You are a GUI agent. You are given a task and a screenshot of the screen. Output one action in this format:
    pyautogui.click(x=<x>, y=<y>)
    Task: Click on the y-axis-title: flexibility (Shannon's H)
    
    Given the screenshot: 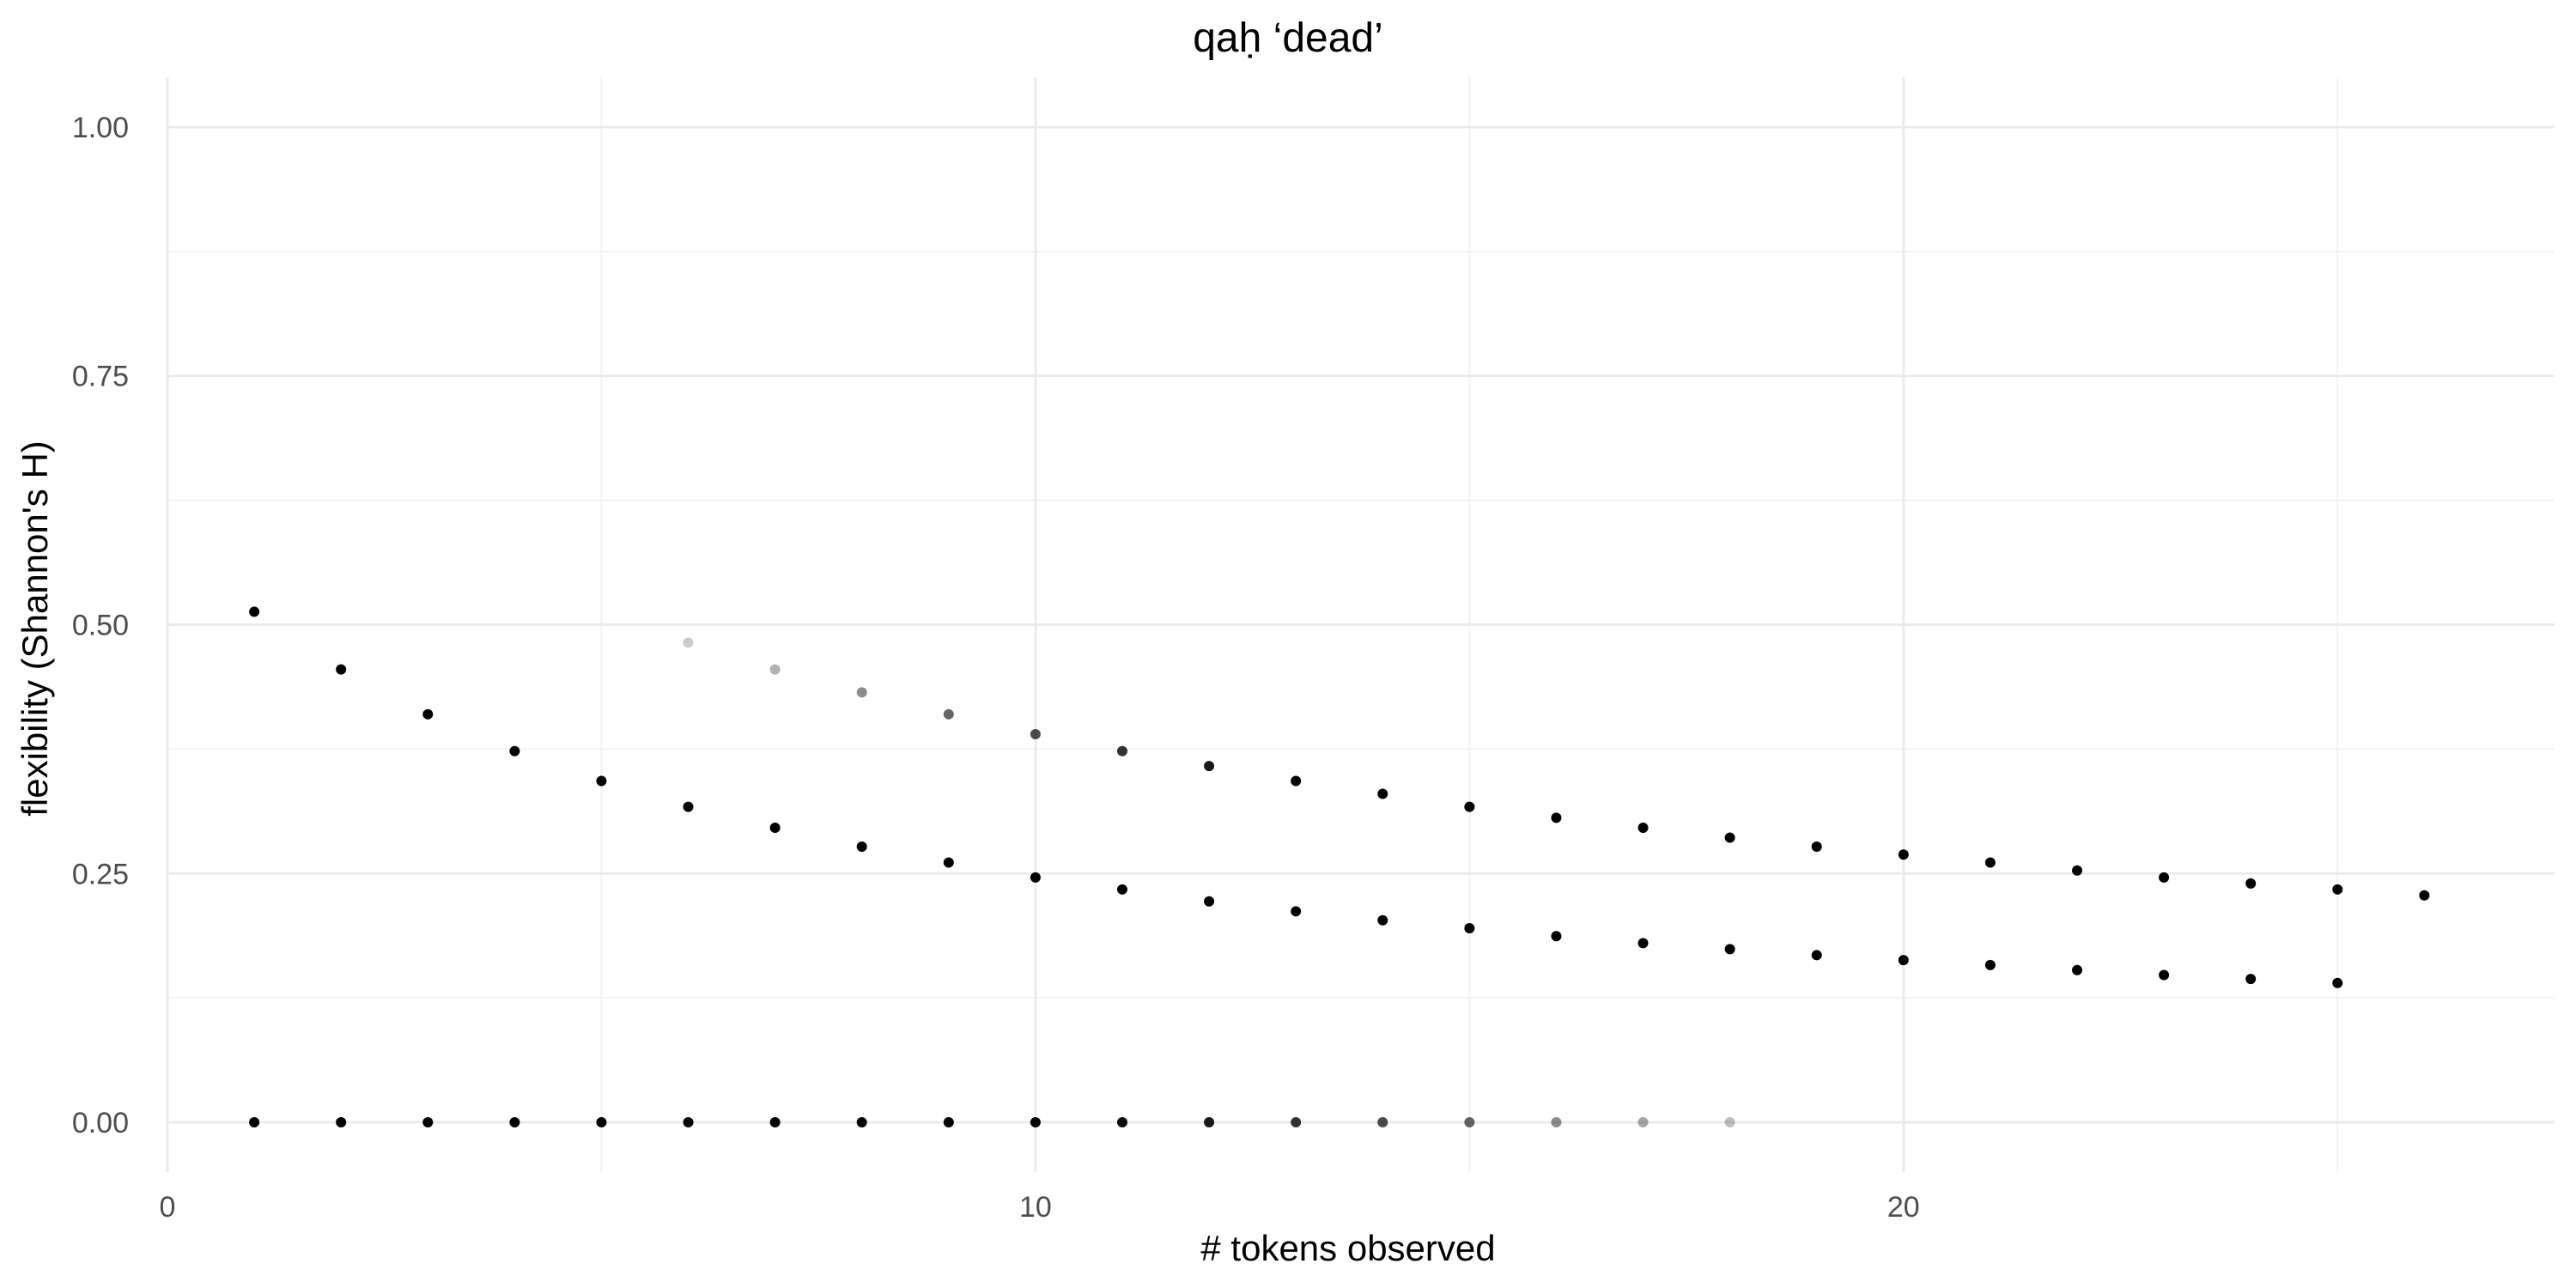 What is the action you would take?
    pyautogui.click(x=35, y=629)
    